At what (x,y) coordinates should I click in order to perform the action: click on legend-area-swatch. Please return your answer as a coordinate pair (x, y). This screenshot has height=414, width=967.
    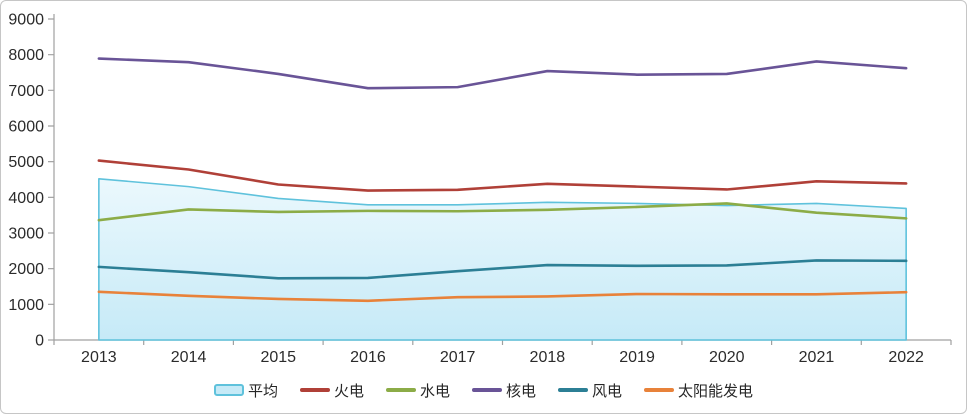
    Looking at the image, I should click on (228, 390).